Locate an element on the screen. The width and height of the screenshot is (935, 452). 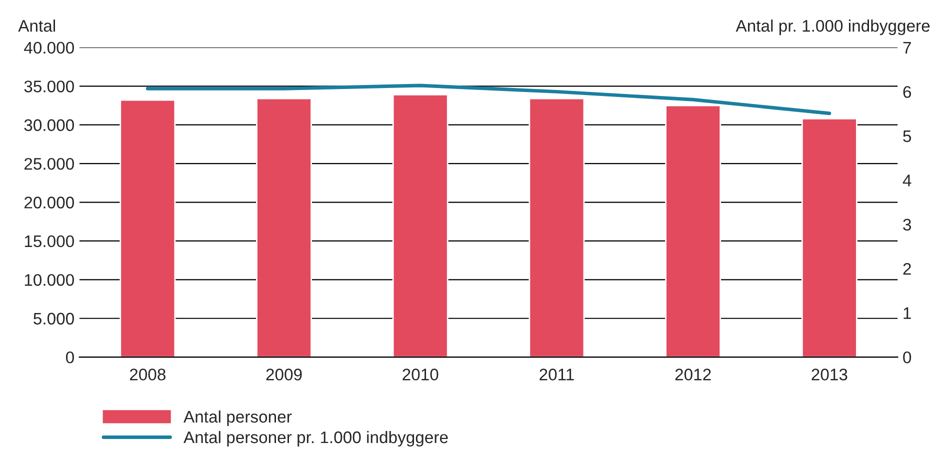
y-tick-label: 40.000 is located at coordinates (49, 48).